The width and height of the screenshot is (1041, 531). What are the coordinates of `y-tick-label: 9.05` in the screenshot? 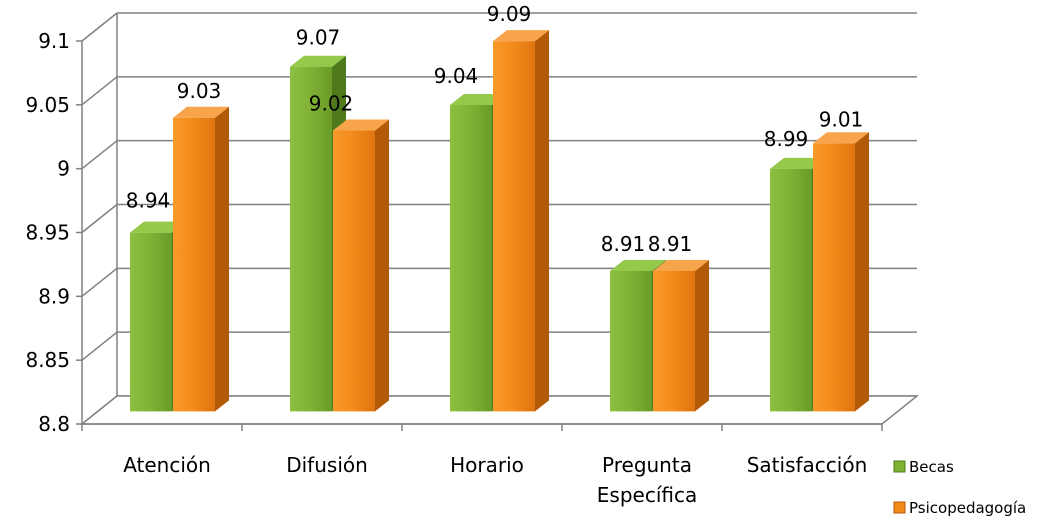 It's located at (47, 105).